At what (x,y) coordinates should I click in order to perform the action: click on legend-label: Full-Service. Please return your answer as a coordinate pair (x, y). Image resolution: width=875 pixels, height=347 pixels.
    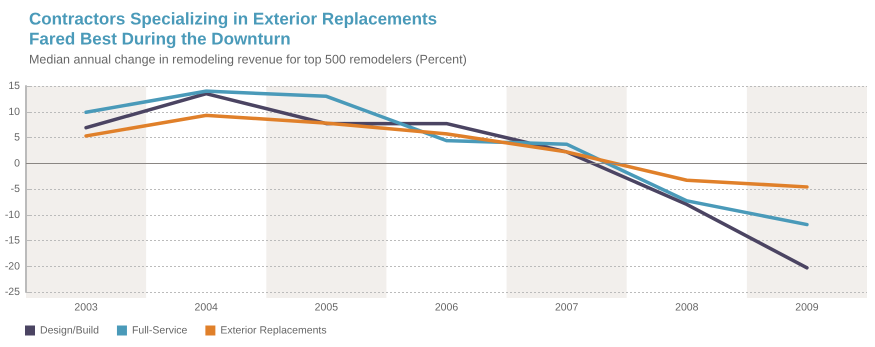
    Looking at the image, I should click on (160, 330).